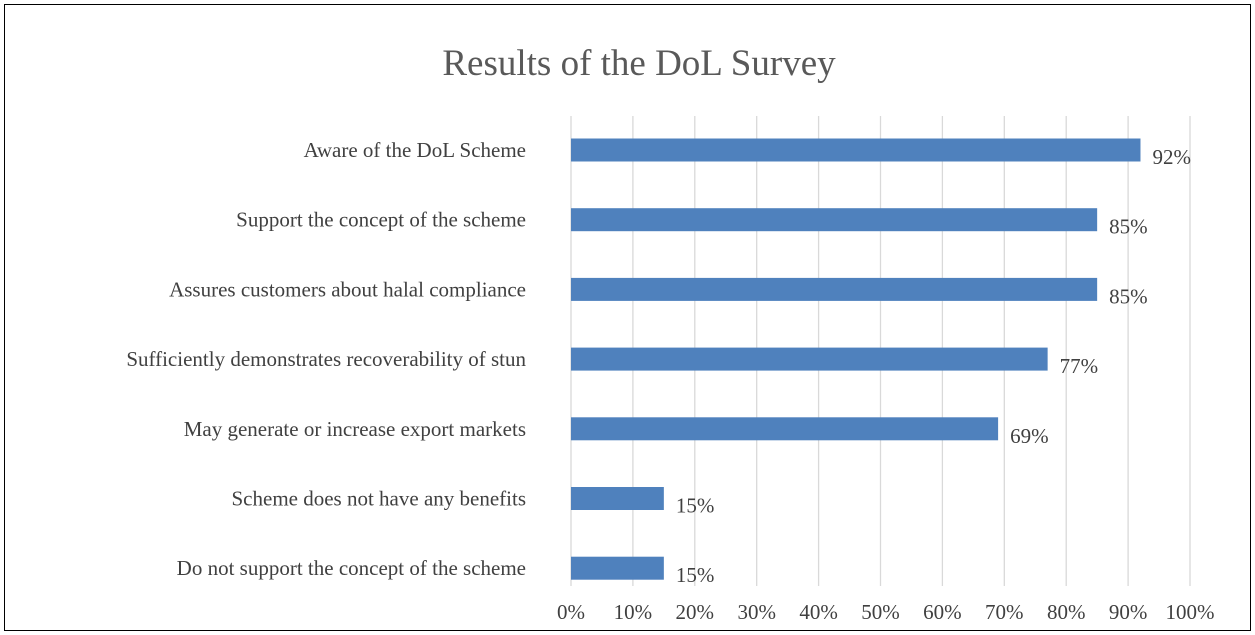 The width and height of the screenshot is (1255, 635). Describe the element at coordinates (1029, 436) in the screenshot. I see `data-label: 69%` at that location.